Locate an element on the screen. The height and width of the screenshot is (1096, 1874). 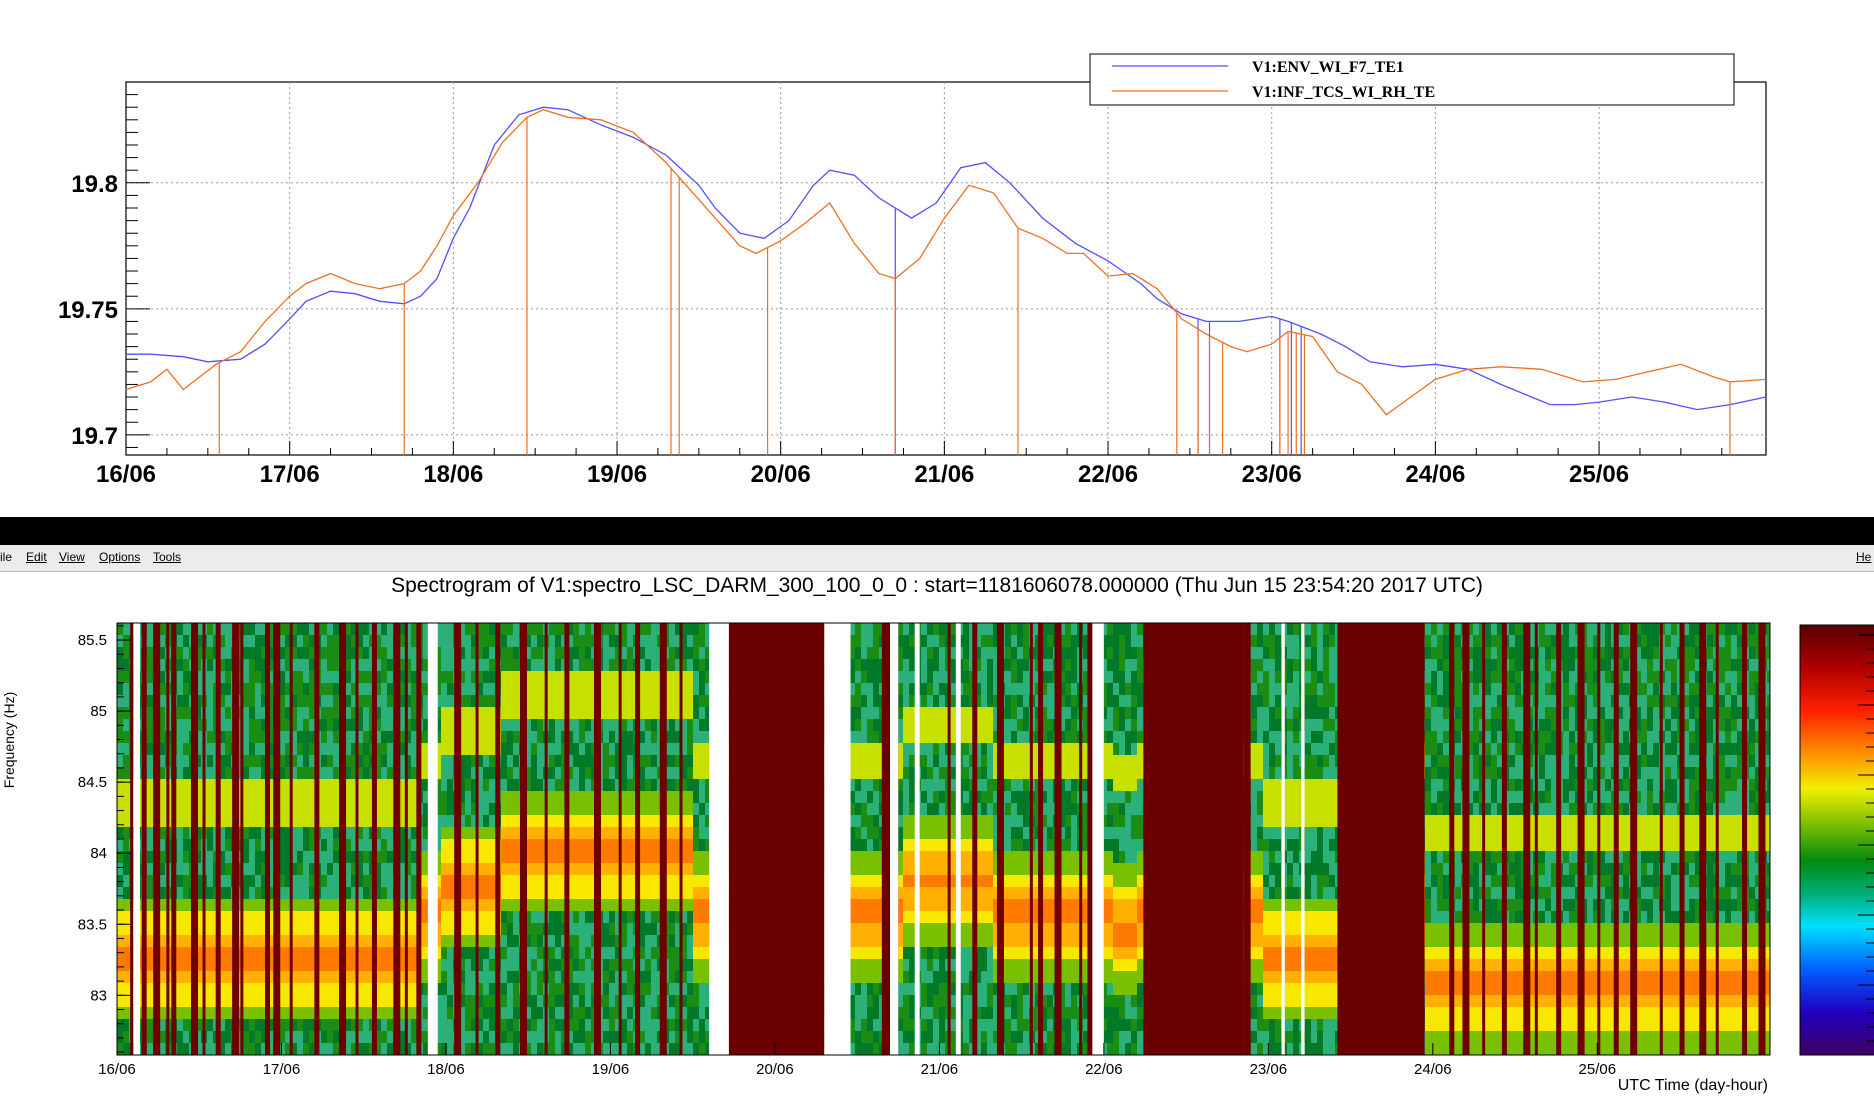
menu-options: Options is located at coordinates (119, 557).